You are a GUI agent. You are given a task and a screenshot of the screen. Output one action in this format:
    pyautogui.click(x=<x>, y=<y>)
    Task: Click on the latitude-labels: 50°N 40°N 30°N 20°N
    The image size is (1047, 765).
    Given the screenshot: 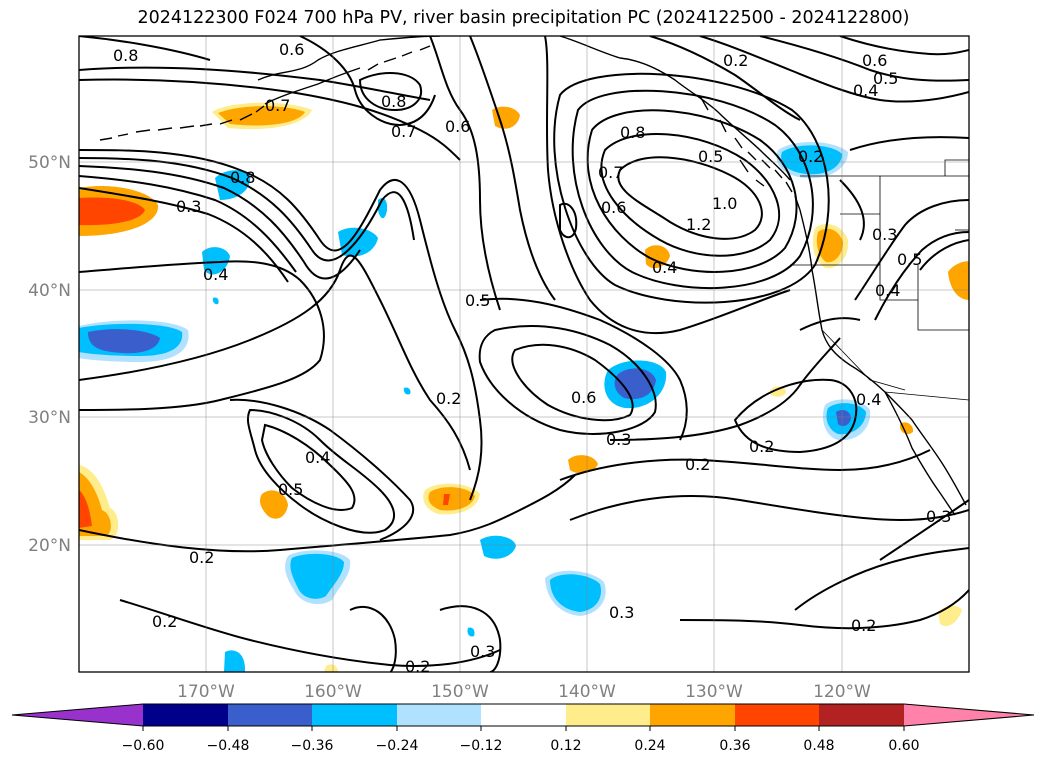 What is the action you would take?
    pyautogui.click(x=49, y=354)
    